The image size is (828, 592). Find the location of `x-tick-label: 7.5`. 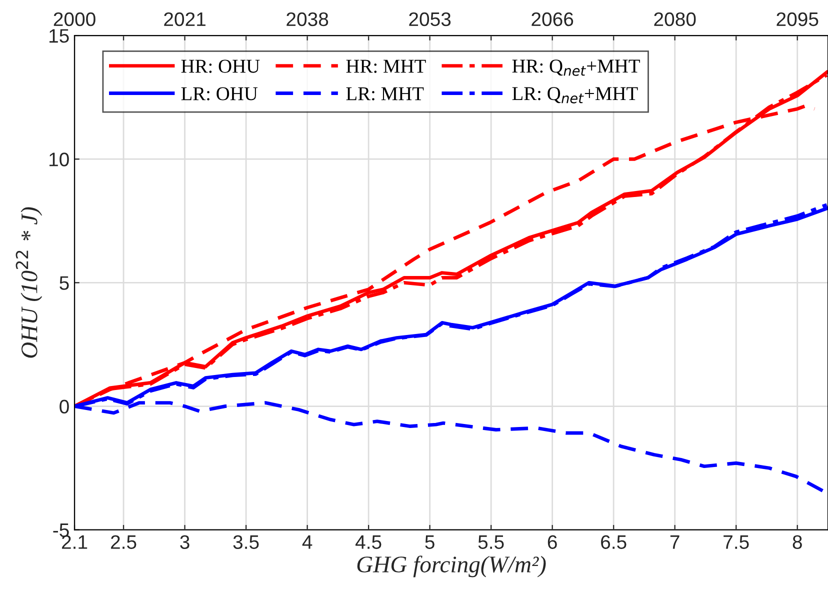

x-tick-label: 7.5 is located at coordinates (736, 542).